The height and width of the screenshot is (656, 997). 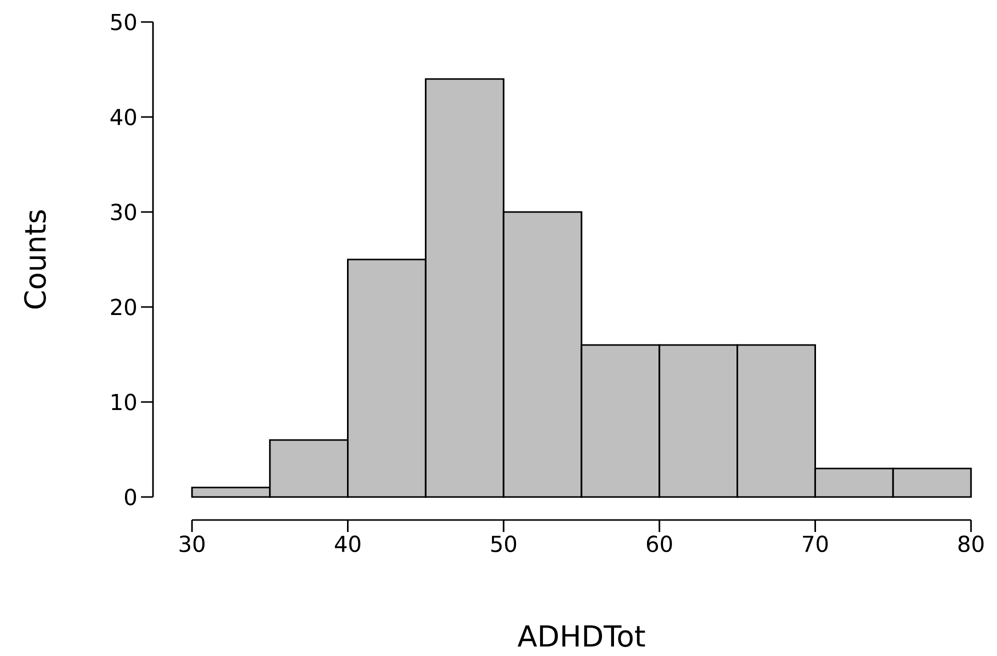 What do you see at coordinates (659, 544) in the screenshot?
I see `x-tick-label: 60` at bounding box center [659, 544].